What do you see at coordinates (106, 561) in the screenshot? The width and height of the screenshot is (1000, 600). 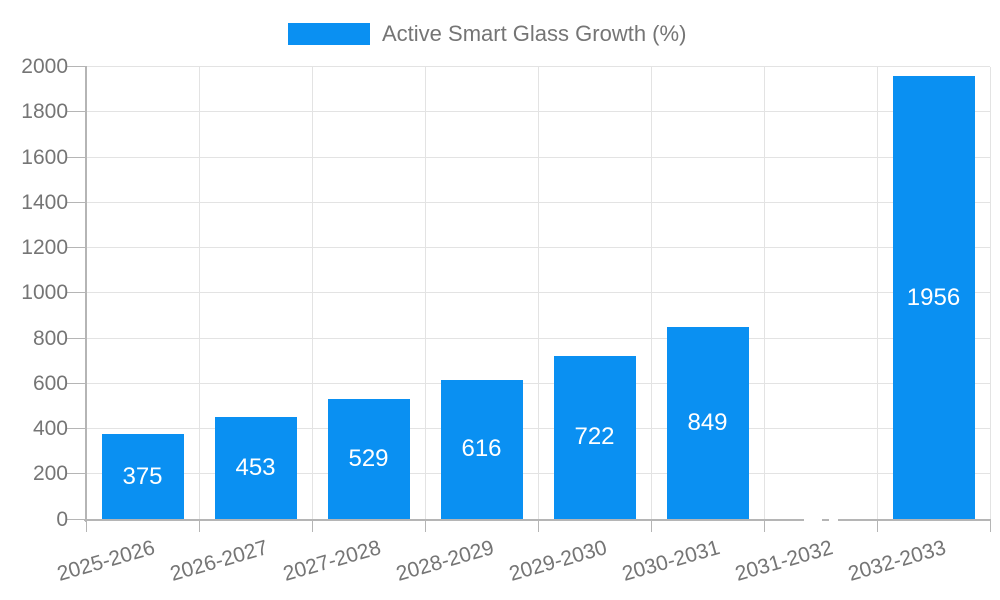 I see `x-axis-label-2025-2026: 2025-2026` at bounding box center [106, 561].